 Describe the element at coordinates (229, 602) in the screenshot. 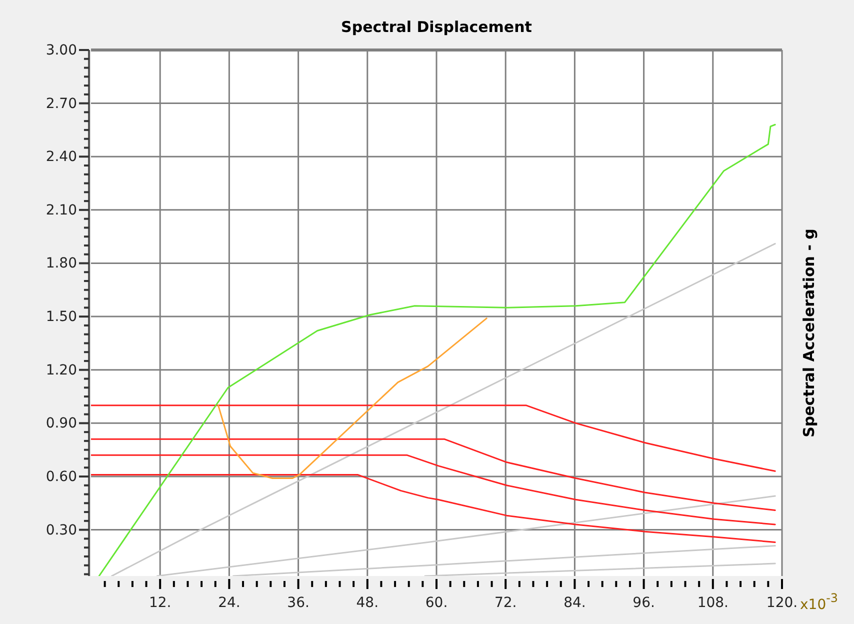

I see `x-tick-label: 24.` at that location.